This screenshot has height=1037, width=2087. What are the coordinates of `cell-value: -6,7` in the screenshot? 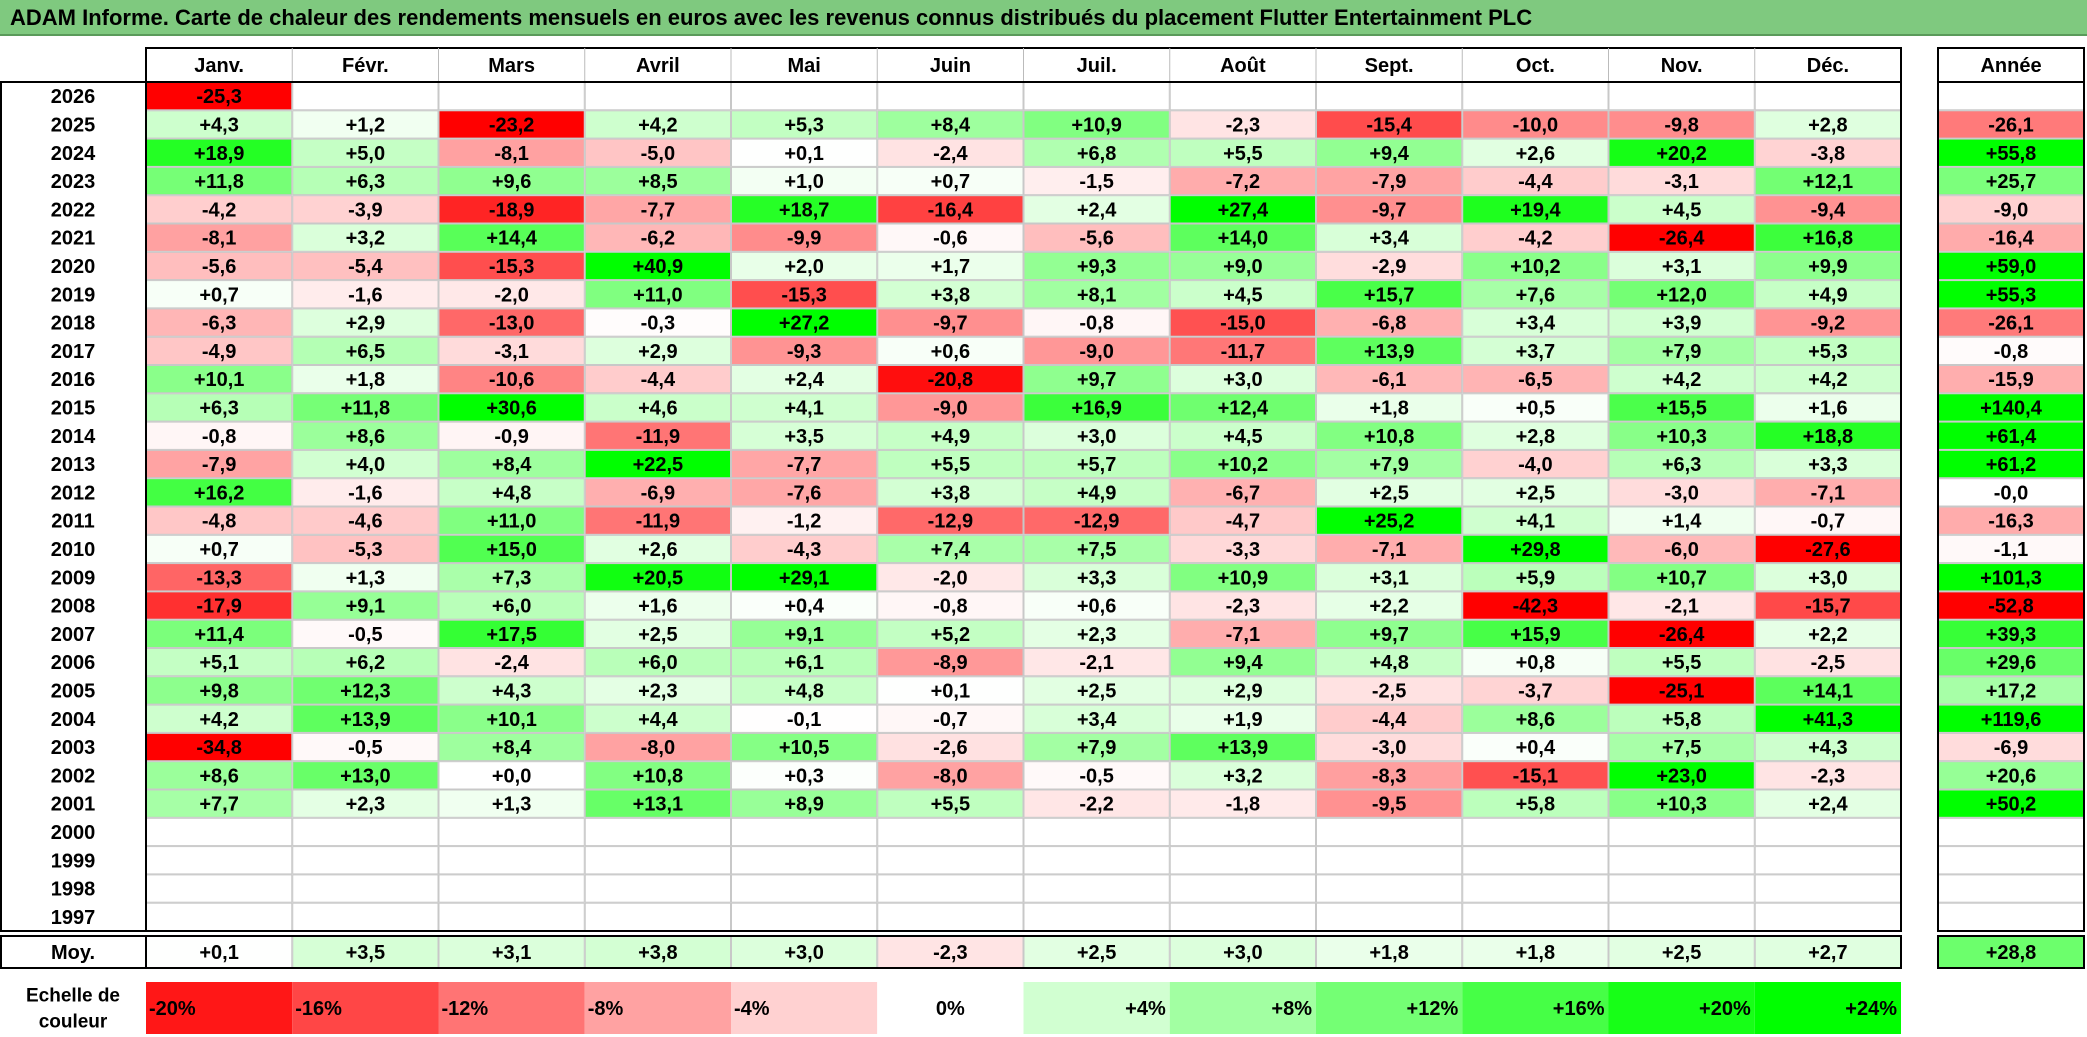 It's located at (1243, 493).